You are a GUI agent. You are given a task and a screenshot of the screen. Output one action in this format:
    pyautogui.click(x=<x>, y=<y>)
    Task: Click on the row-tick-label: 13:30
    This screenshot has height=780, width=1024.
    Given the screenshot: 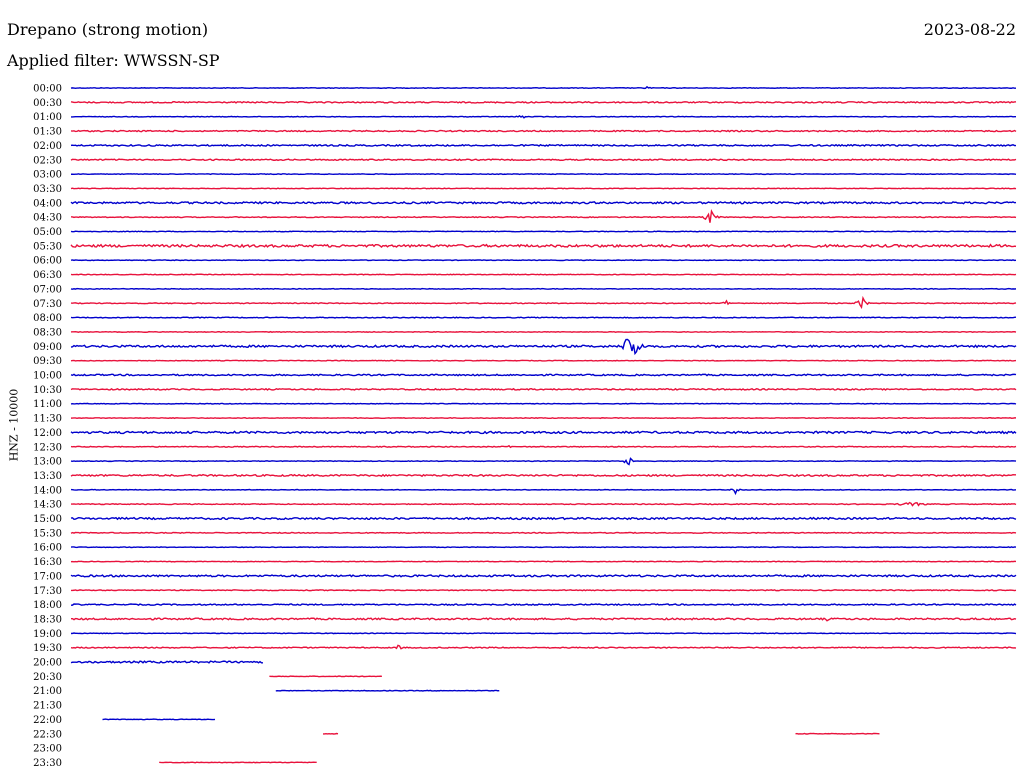 What is the action you would take?
    pyautogui.click(x=47, y=476)
    